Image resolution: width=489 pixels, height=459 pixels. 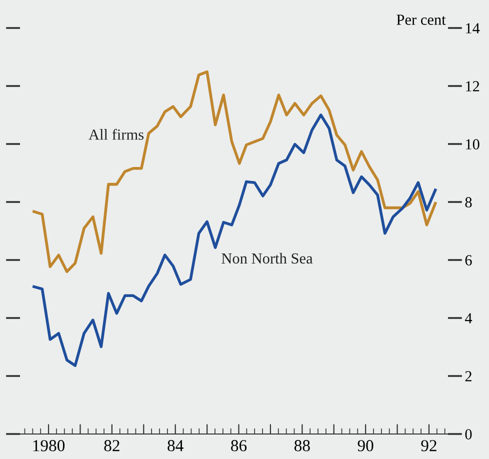 What do you see at coordinates (468, 376) in the screenshot?
I see `y-tick-label: 2` at bounding box center [468, 376].